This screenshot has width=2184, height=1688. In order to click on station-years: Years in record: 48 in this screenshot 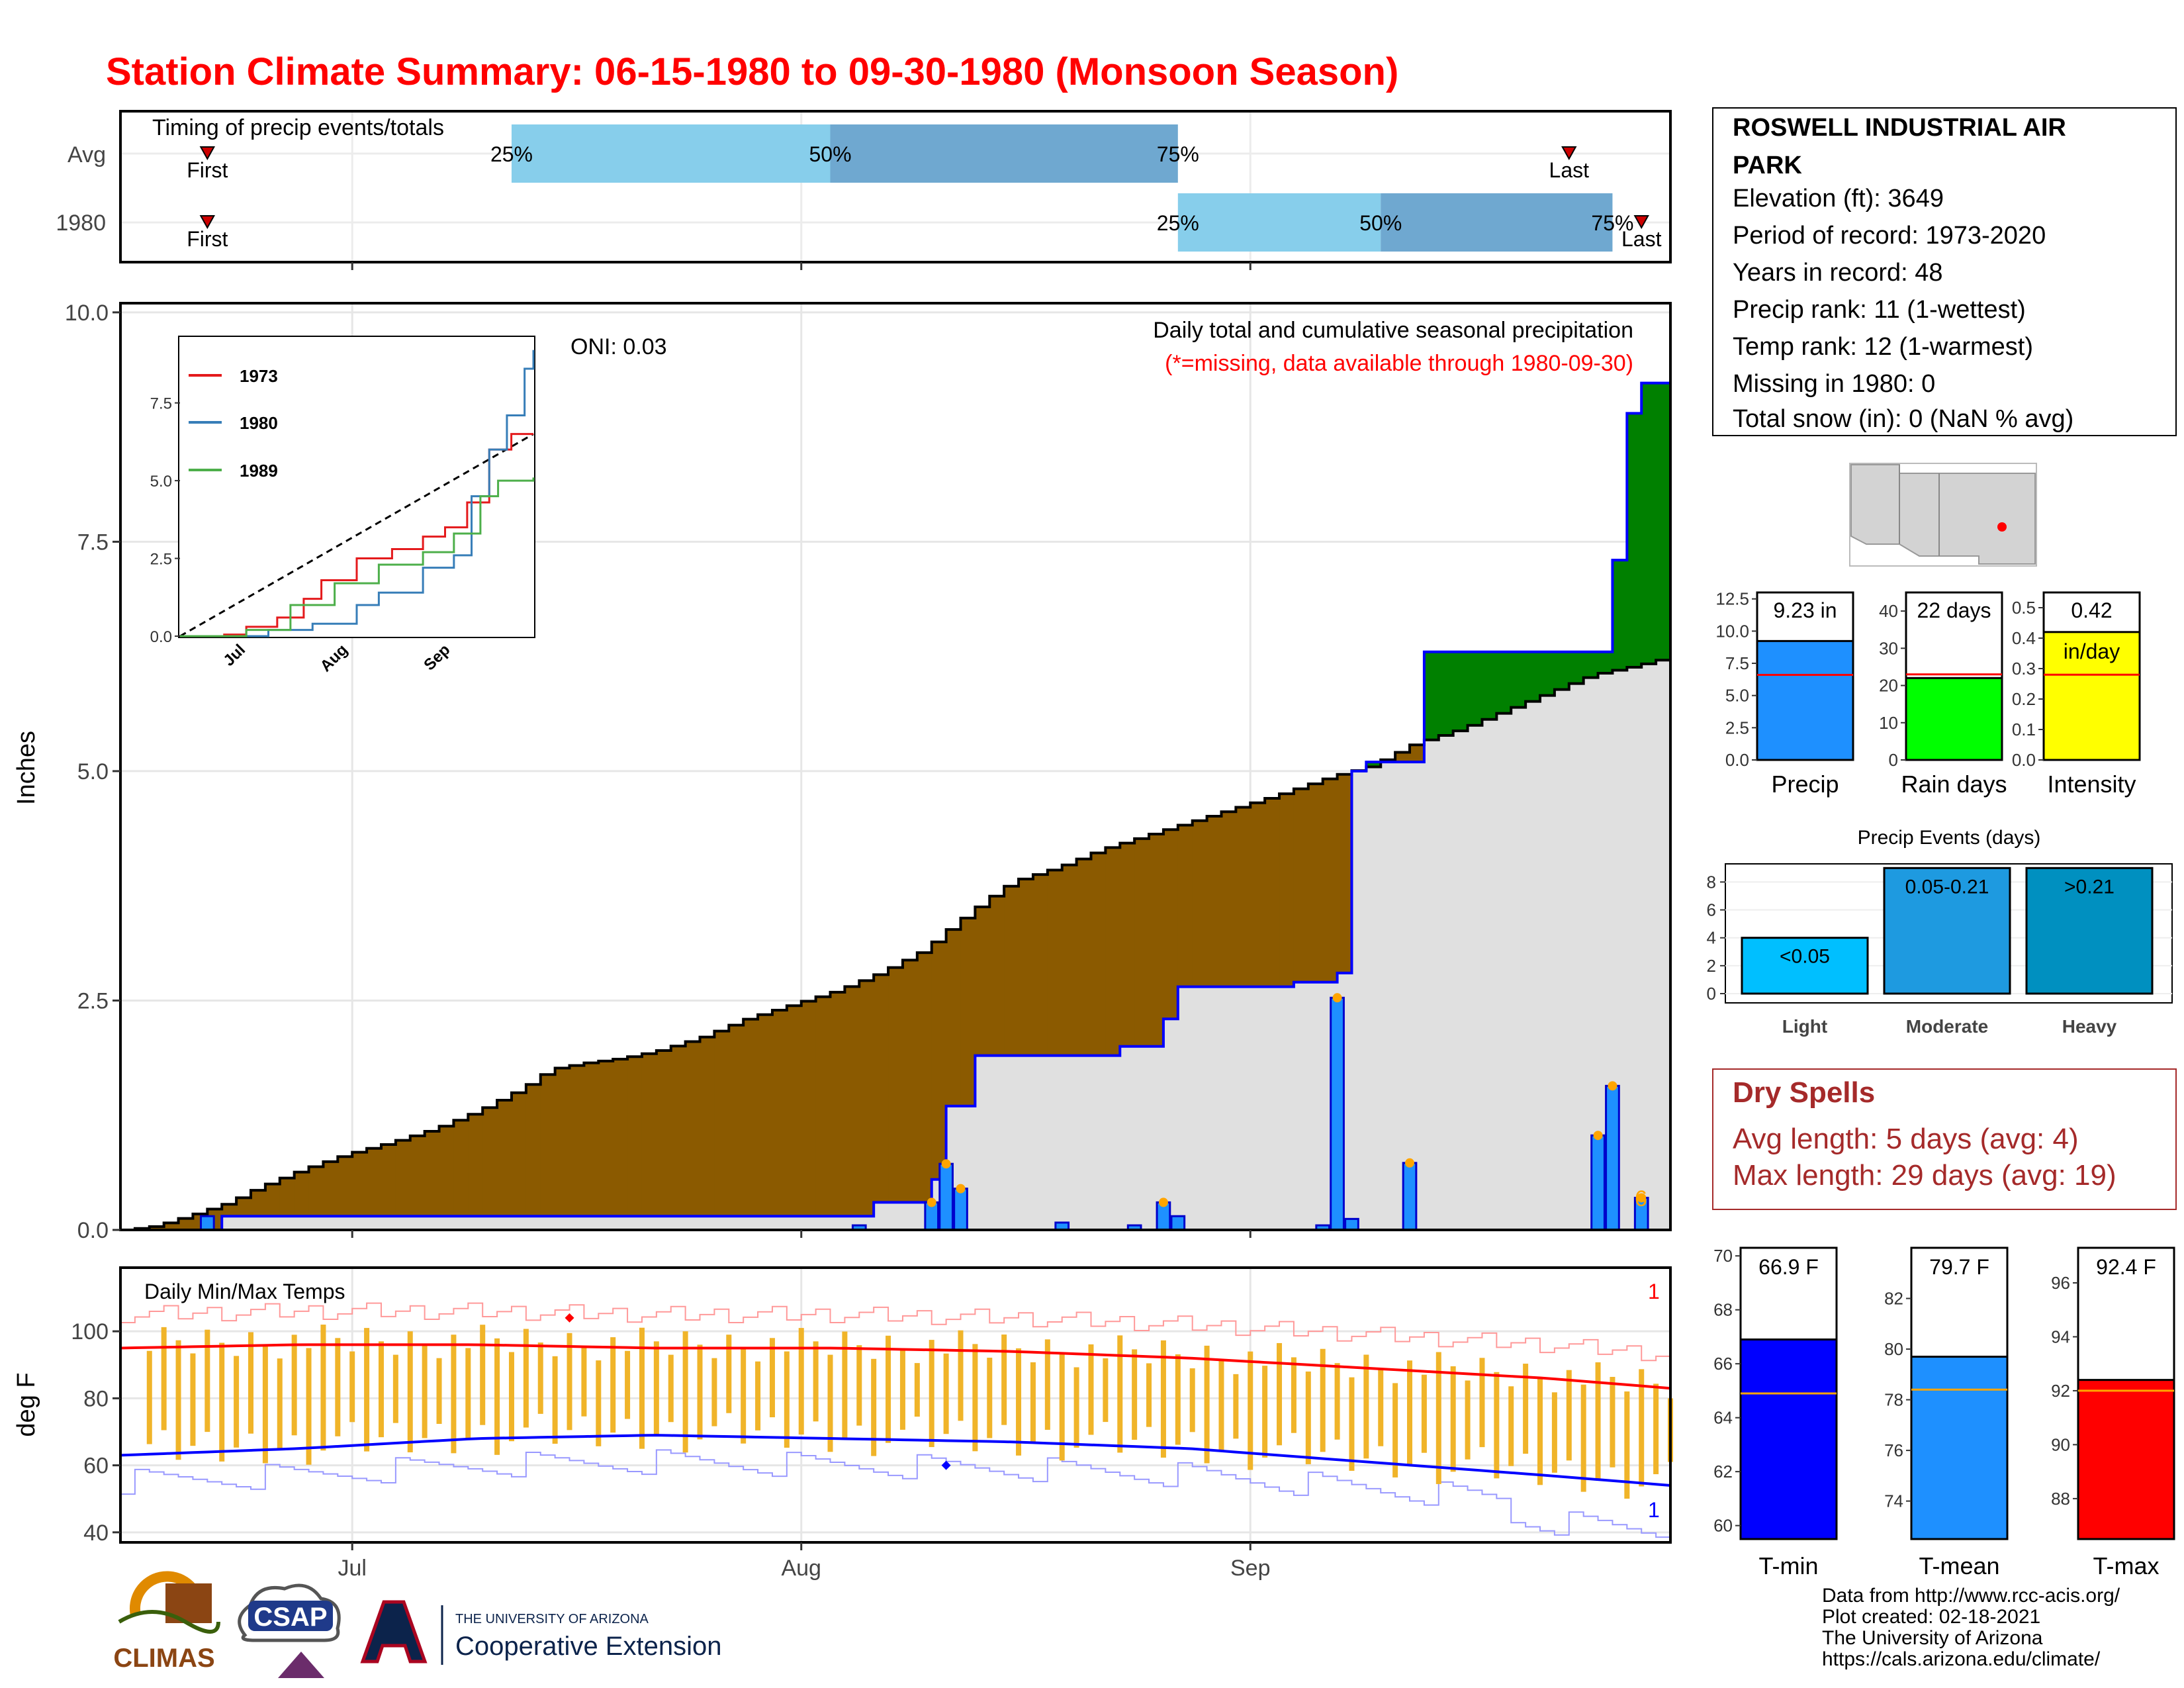, I will do `click(1838, 273)`.